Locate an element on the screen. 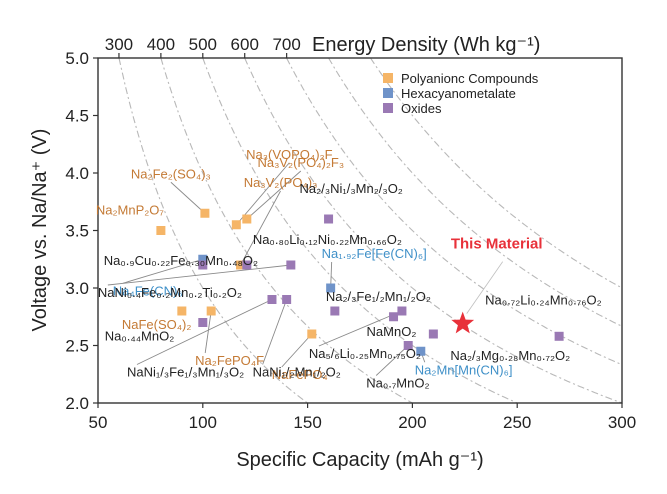 The image size is (667, 494). label-na0-44mno2: Na₀.₄₄MnO₂ is located at coordinates (139, 336).